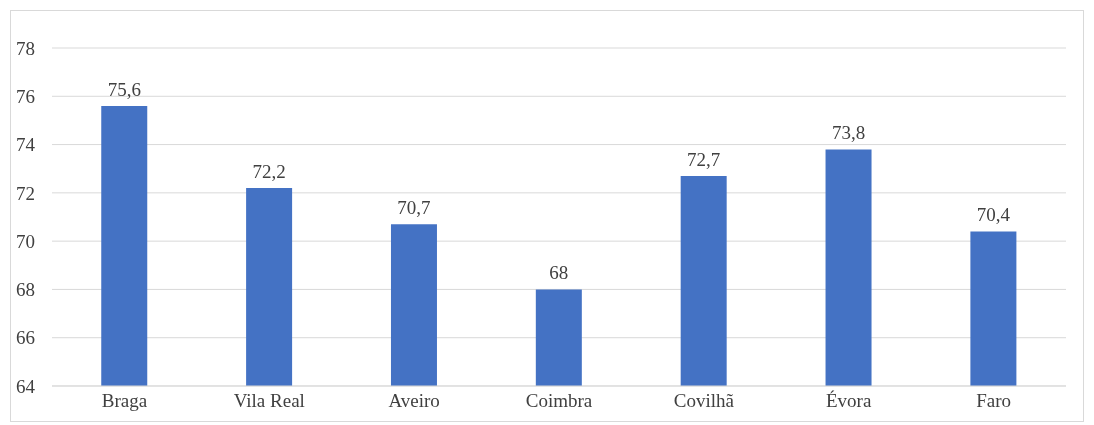 The width and height of the screenshot is (1094, 425). I want to click on data-label: 72,2, so click(269, 172).